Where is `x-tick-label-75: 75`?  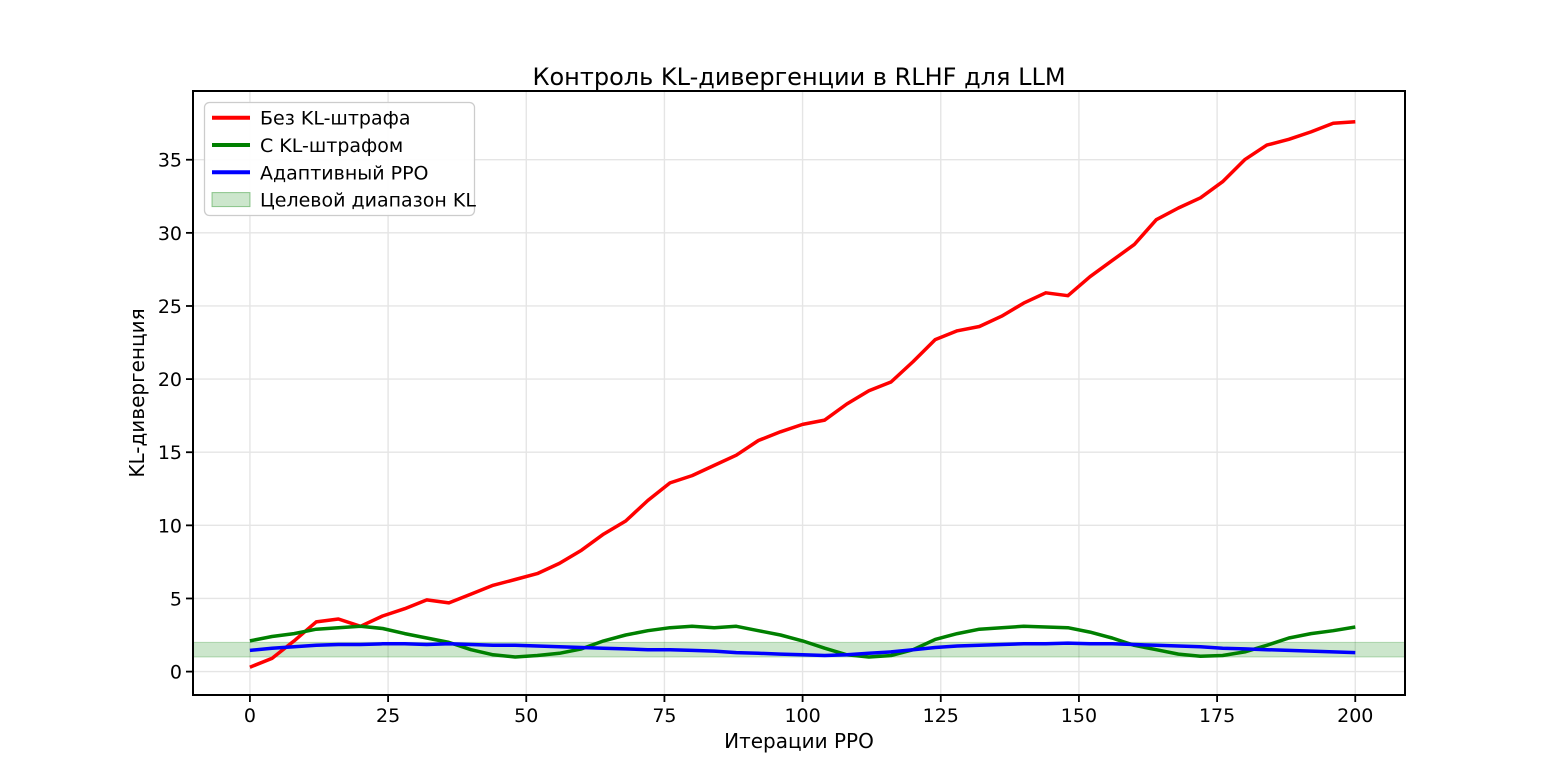
x-tick-label-75: 75 is located at coordinates (664, 716).